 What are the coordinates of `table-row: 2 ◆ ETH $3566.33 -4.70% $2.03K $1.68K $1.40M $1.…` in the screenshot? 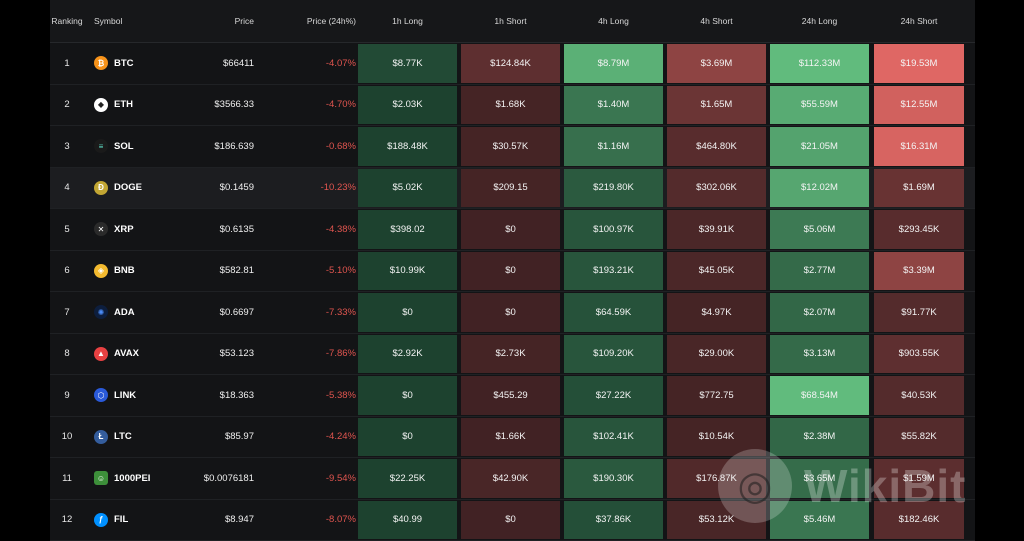 It's located at (512, 105).